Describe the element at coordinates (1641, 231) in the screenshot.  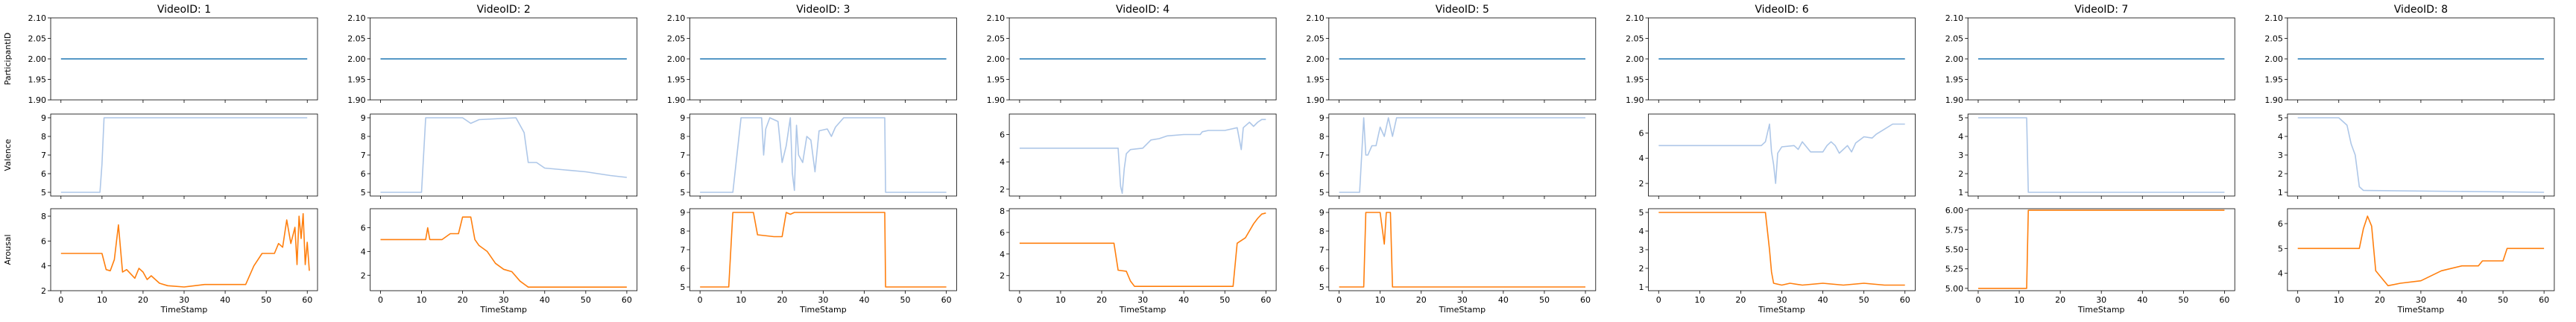
I see `y-tick-label-arousal-6: 4` at that location.